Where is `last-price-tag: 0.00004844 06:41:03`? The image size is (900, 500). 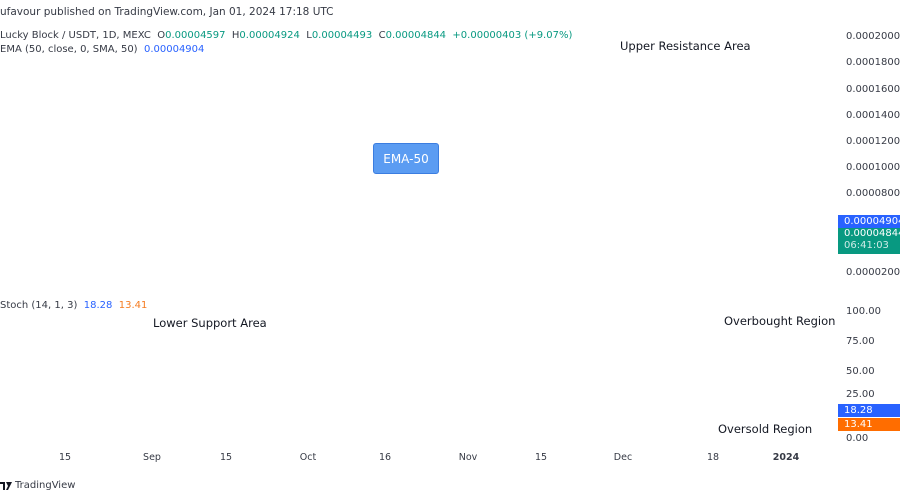 last-price-tag: 0.00004844 06:41:03 is located at coordinates (869, 241).